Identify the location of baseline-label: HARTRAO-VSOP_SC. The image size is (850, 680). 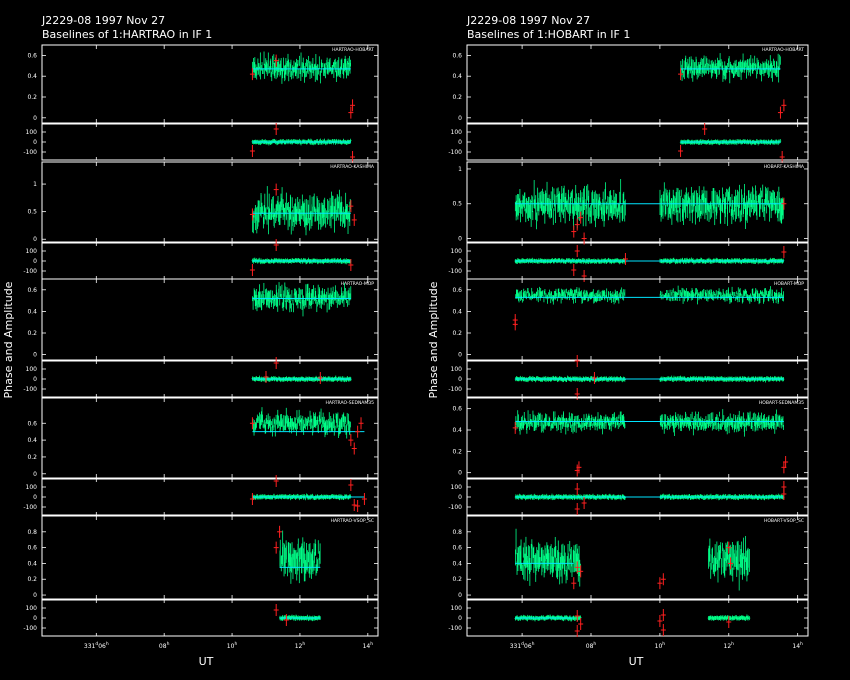
(352, 521).